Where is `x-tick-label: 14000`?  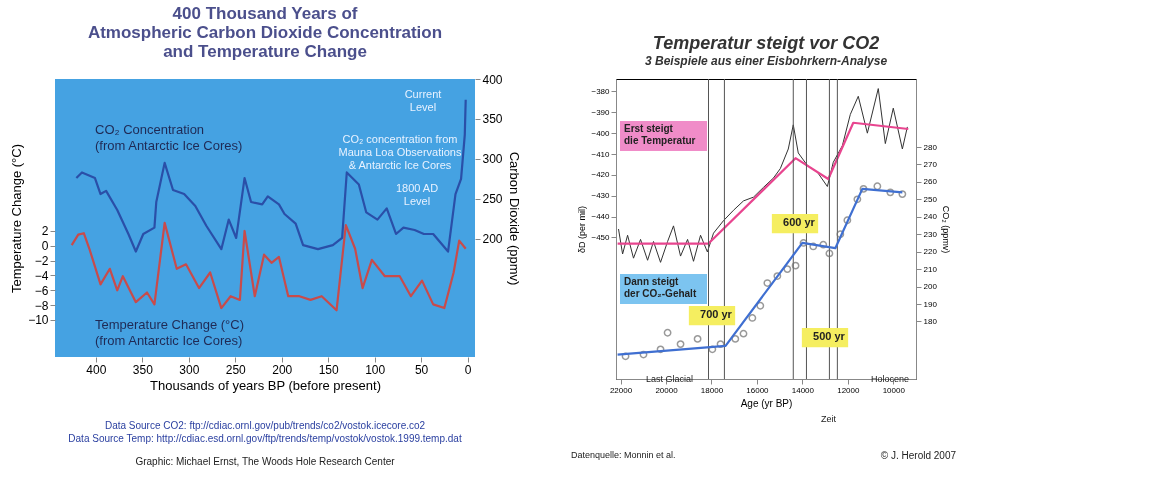
x-tick-label: 14000 is located at coordinates (803, 390).